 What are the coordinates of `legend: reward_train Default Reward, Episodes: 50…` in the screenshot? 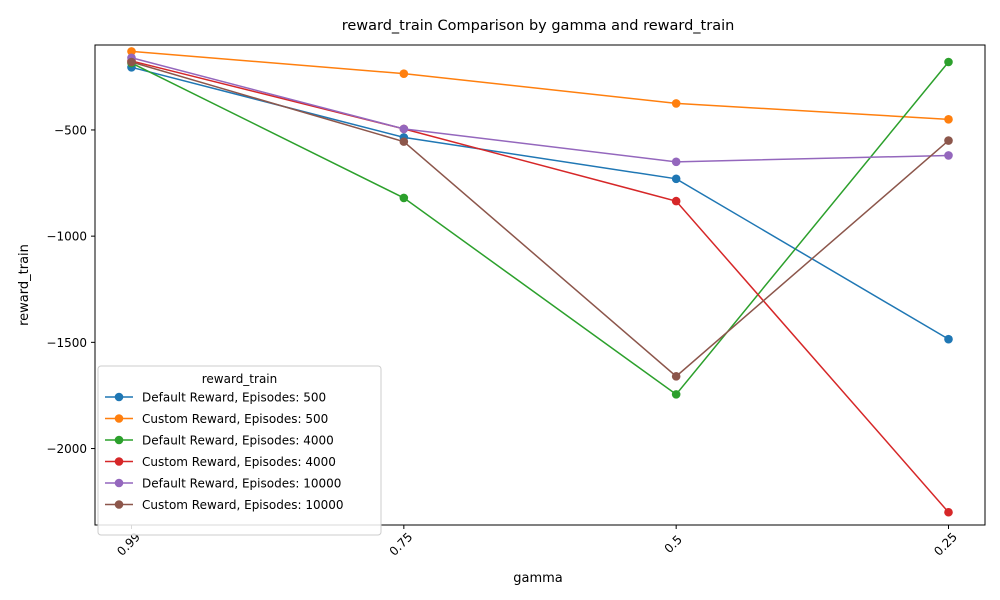 It's located at (239, 450).